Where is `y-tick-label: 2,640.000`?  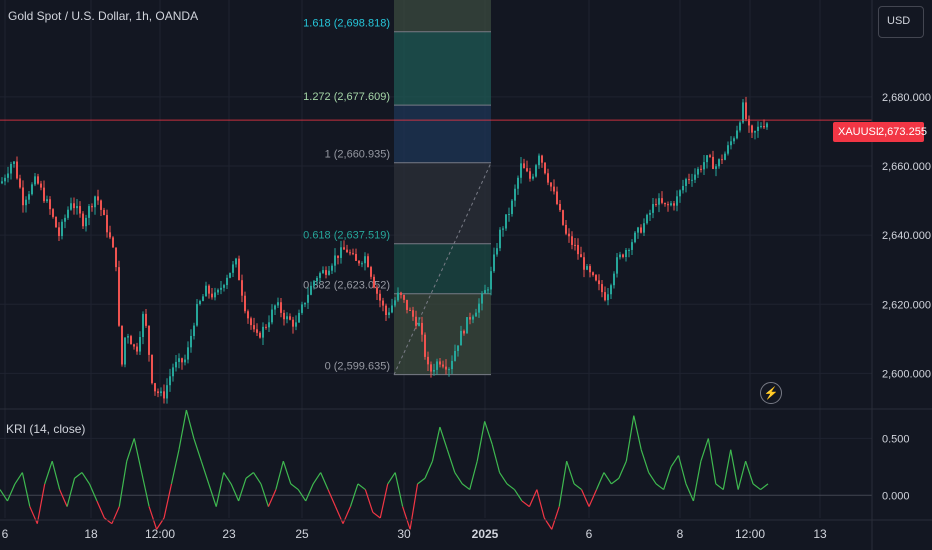
y-tick-label: 2,640.000 is located at coordinates (906, 236).